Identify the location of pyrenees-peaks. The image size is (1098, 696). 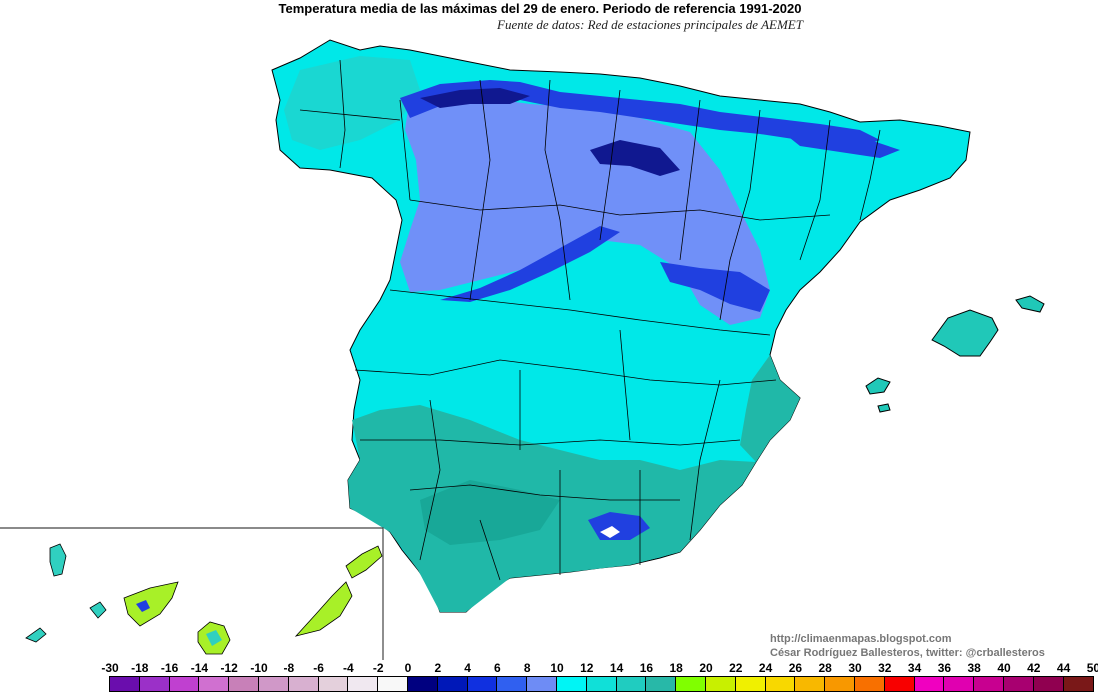
(840, 144).